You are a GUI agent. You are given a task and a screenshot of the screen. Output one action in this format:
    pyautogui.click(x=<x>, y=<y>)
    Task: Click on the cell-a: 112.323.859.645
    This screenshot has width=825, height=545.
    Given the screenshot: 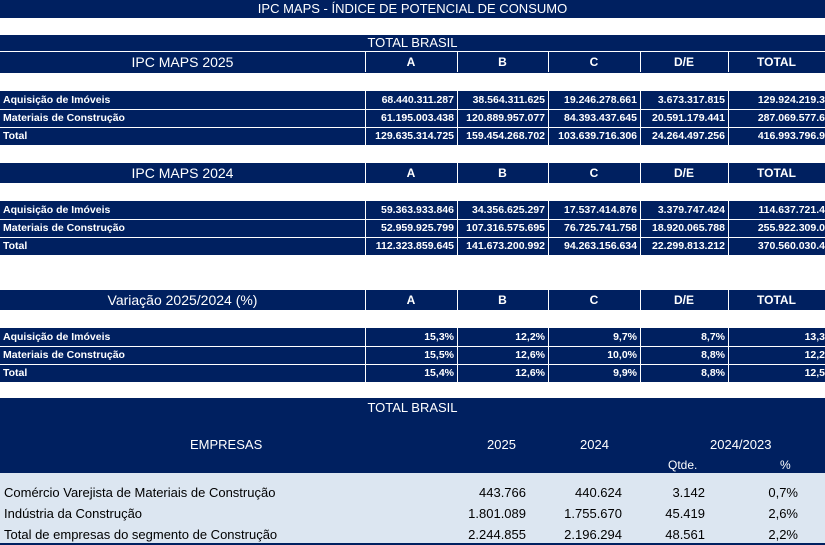 What is the action you would take?
    pyautogui.click(x=414, y=246)
    